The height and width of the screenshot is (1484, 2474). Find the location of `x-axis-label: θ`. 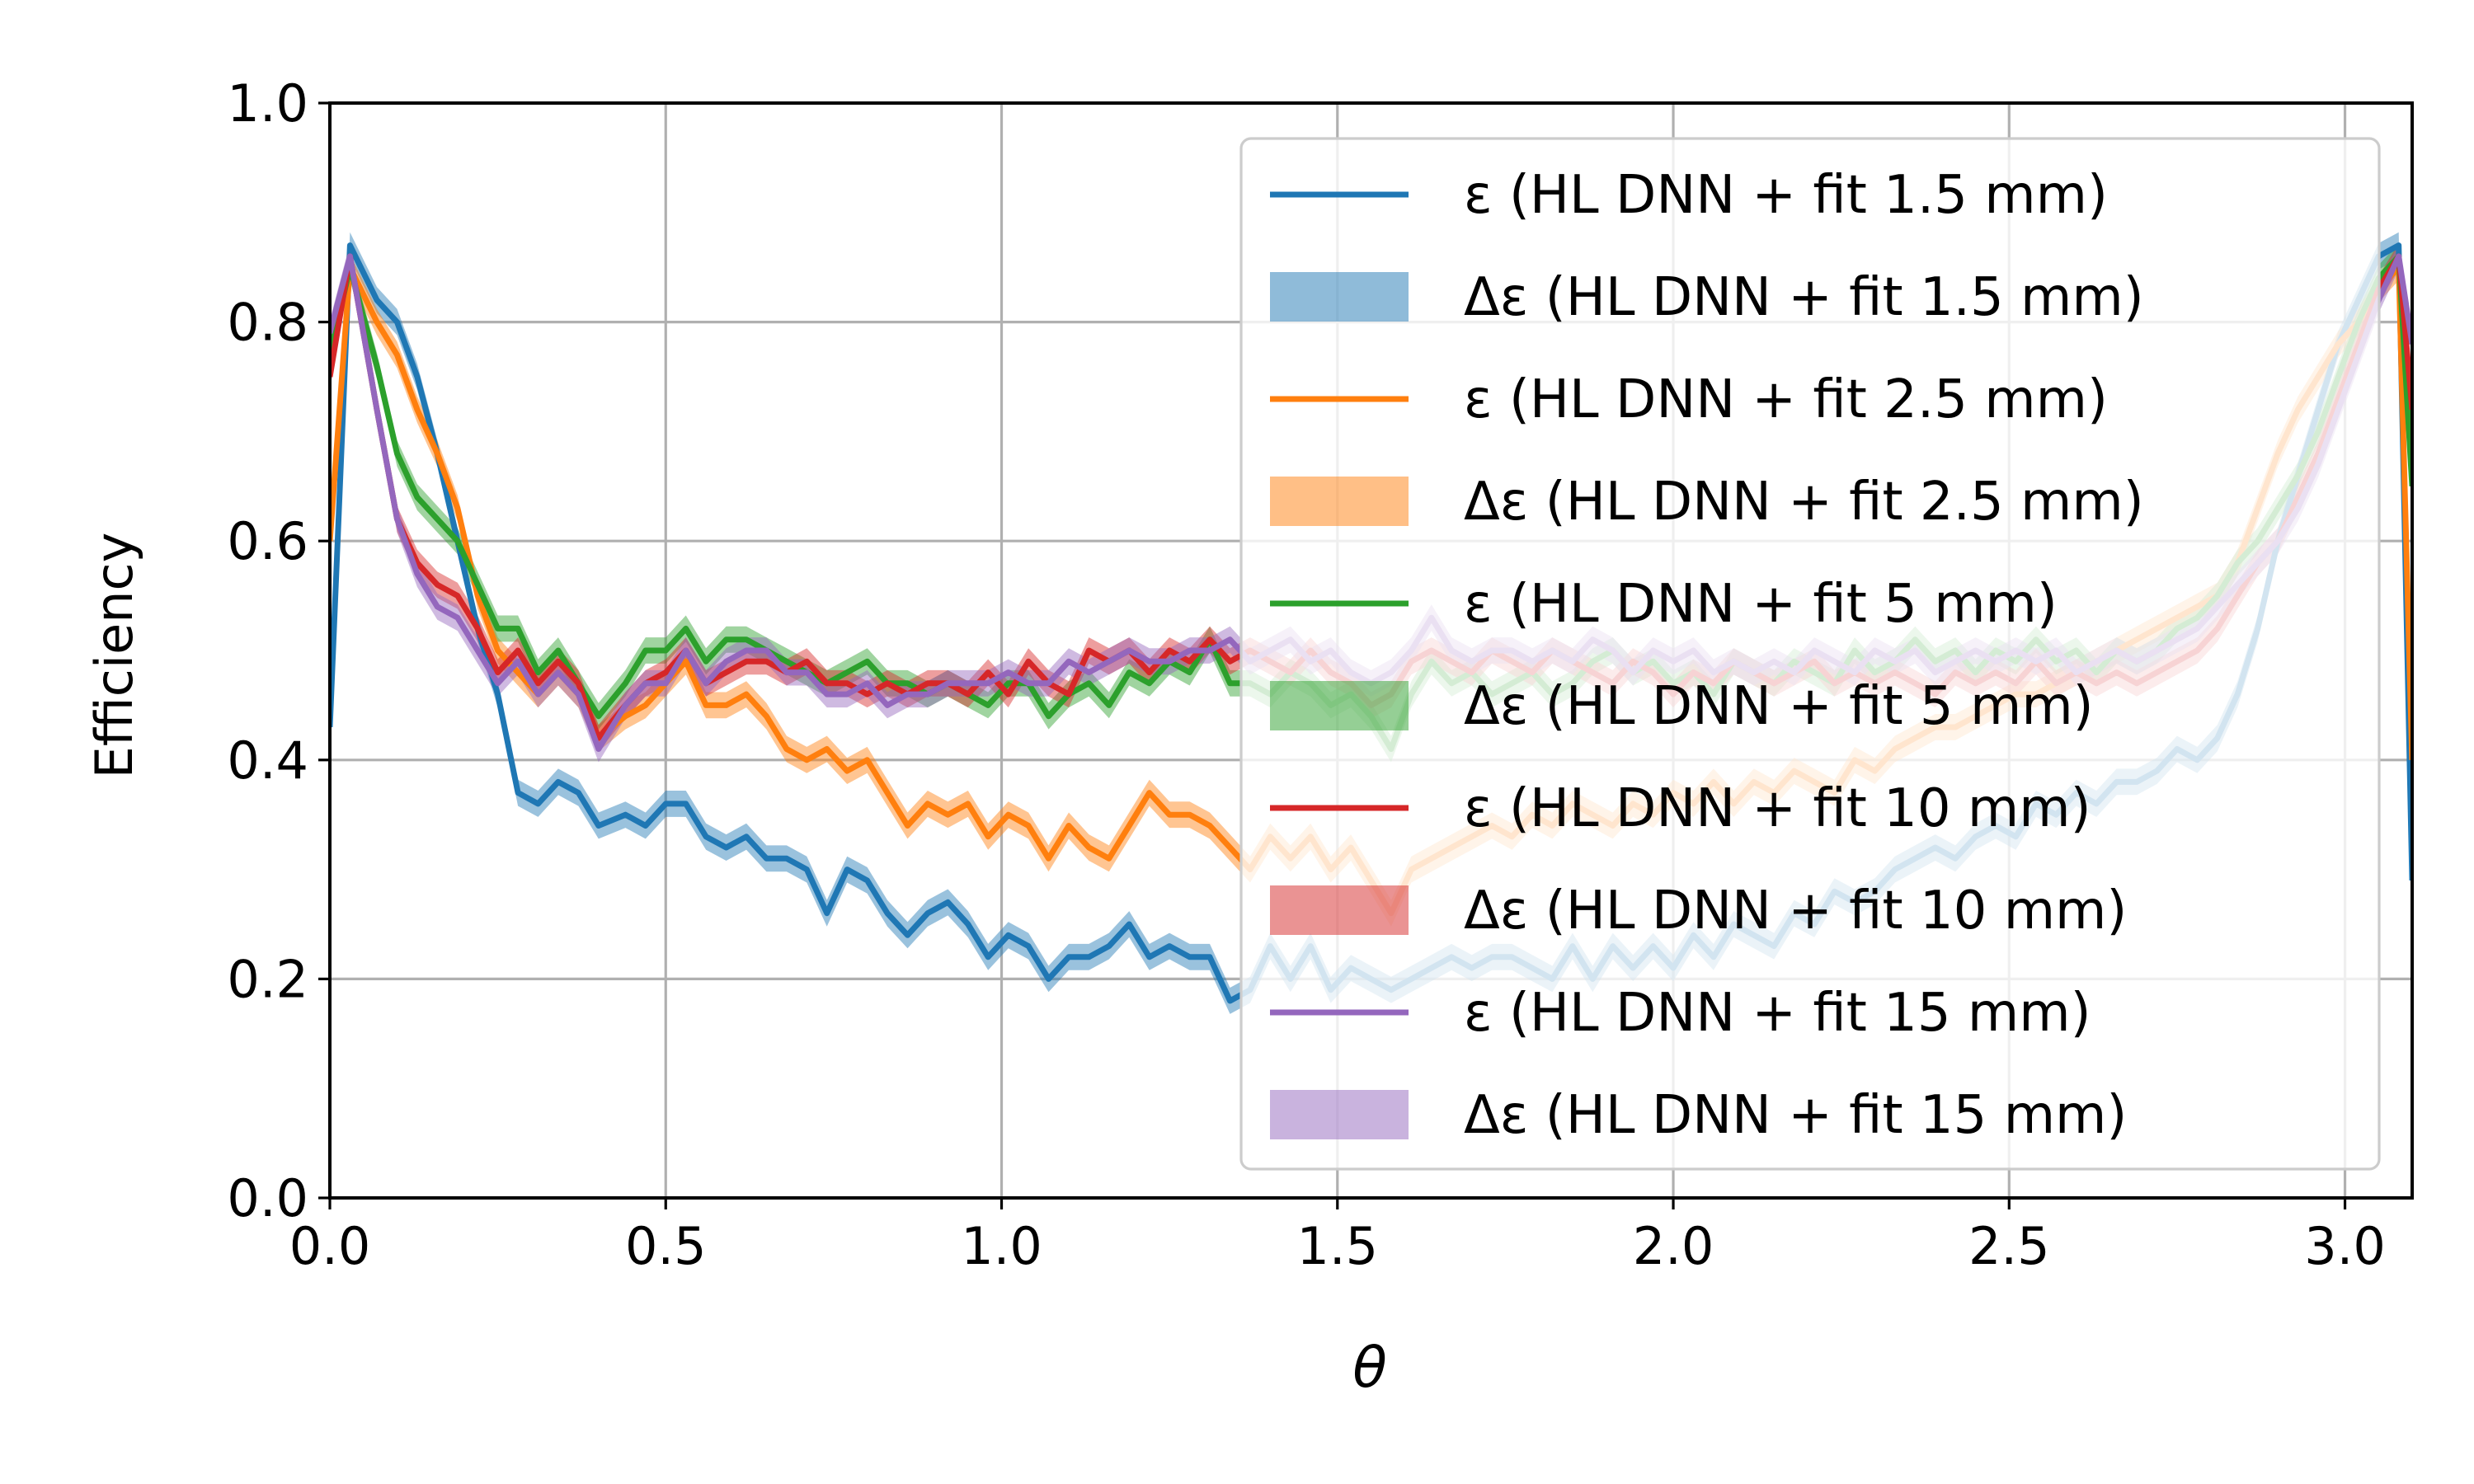

x-axis-label: θ is located at coordinates (1369, 1368).